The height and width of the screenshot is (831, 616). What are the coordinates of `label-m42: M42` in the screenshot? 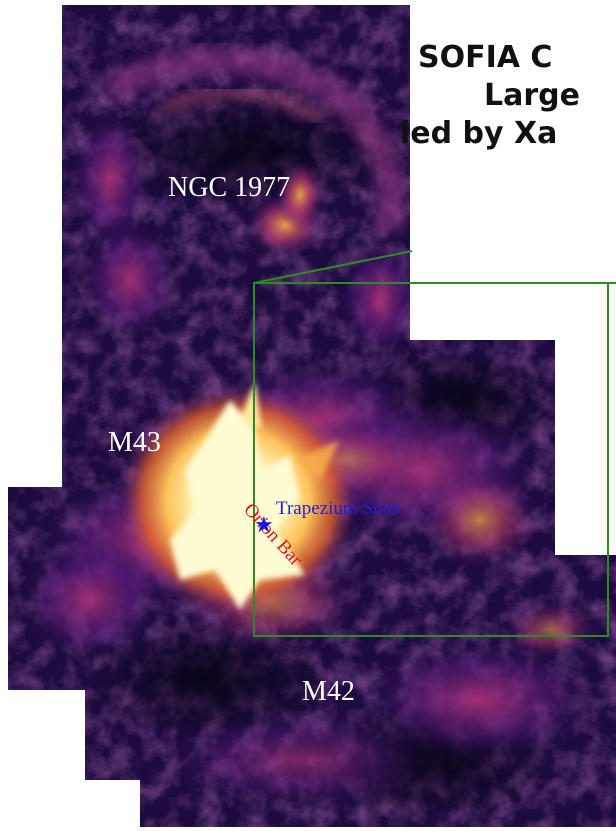 It's located at (328, 691).